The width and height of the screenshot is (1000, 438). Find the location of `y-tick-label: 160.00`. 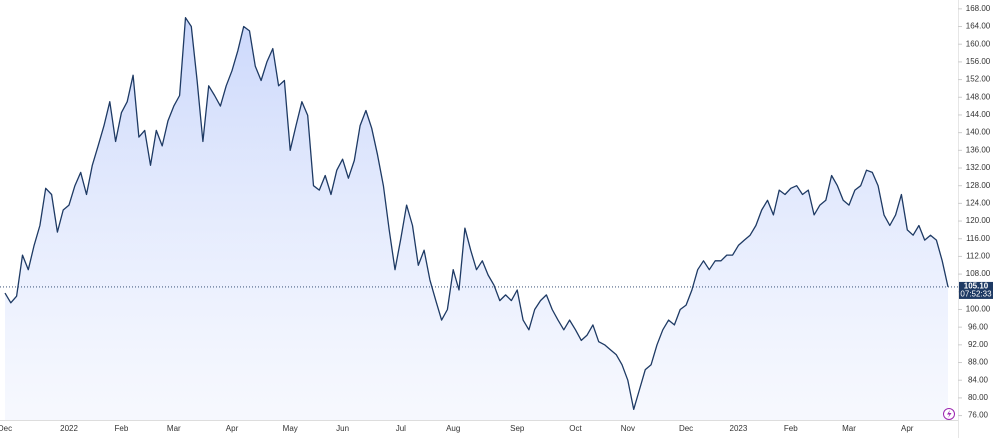

y-tick-label: 160.00 is located at coordinates (978, 43).